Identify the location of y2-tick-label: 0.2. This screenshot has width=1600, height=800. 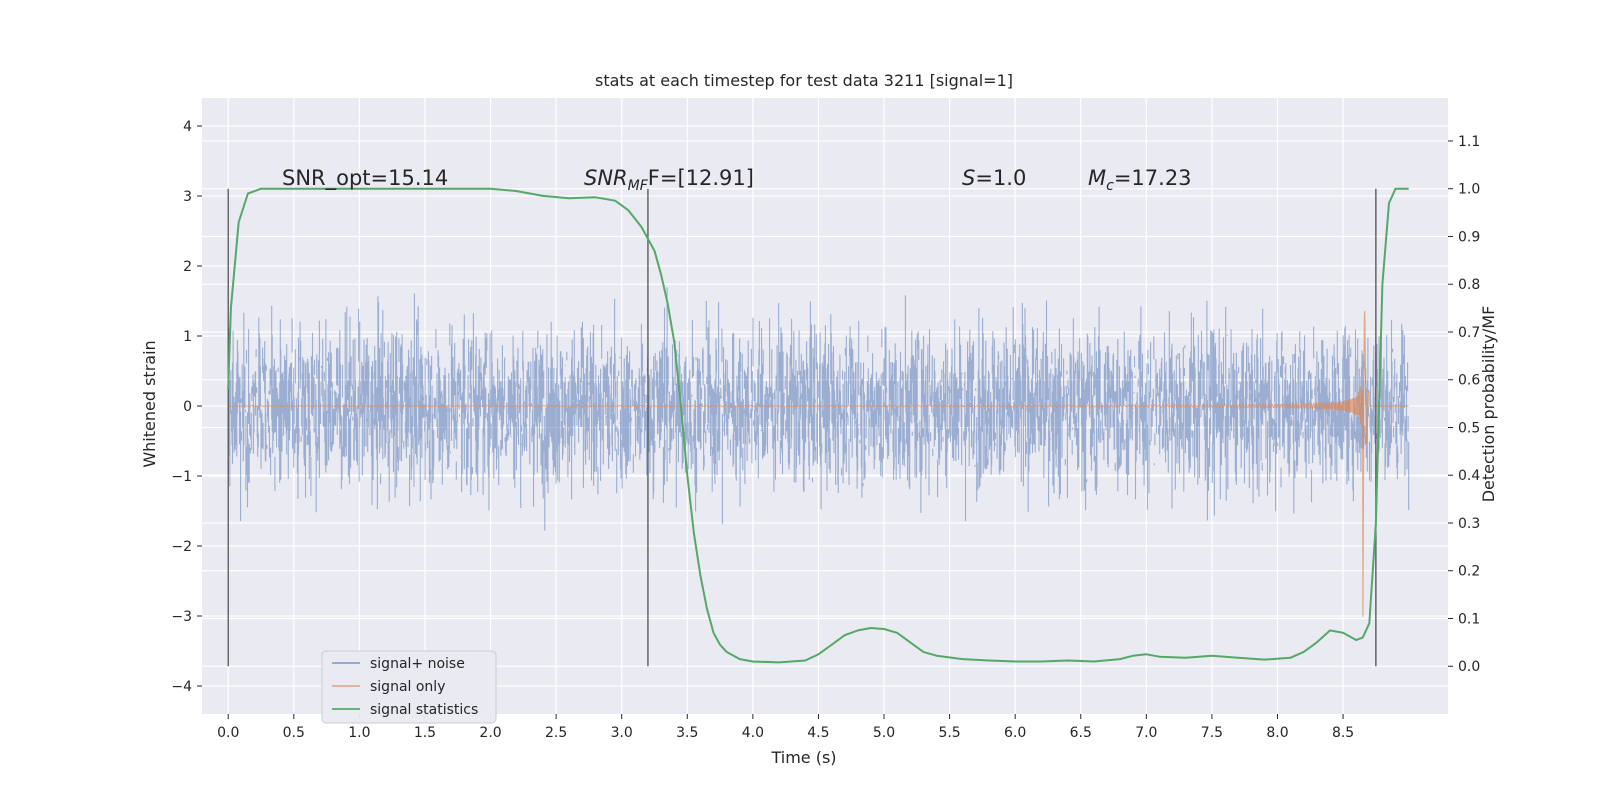
(1469, 572).